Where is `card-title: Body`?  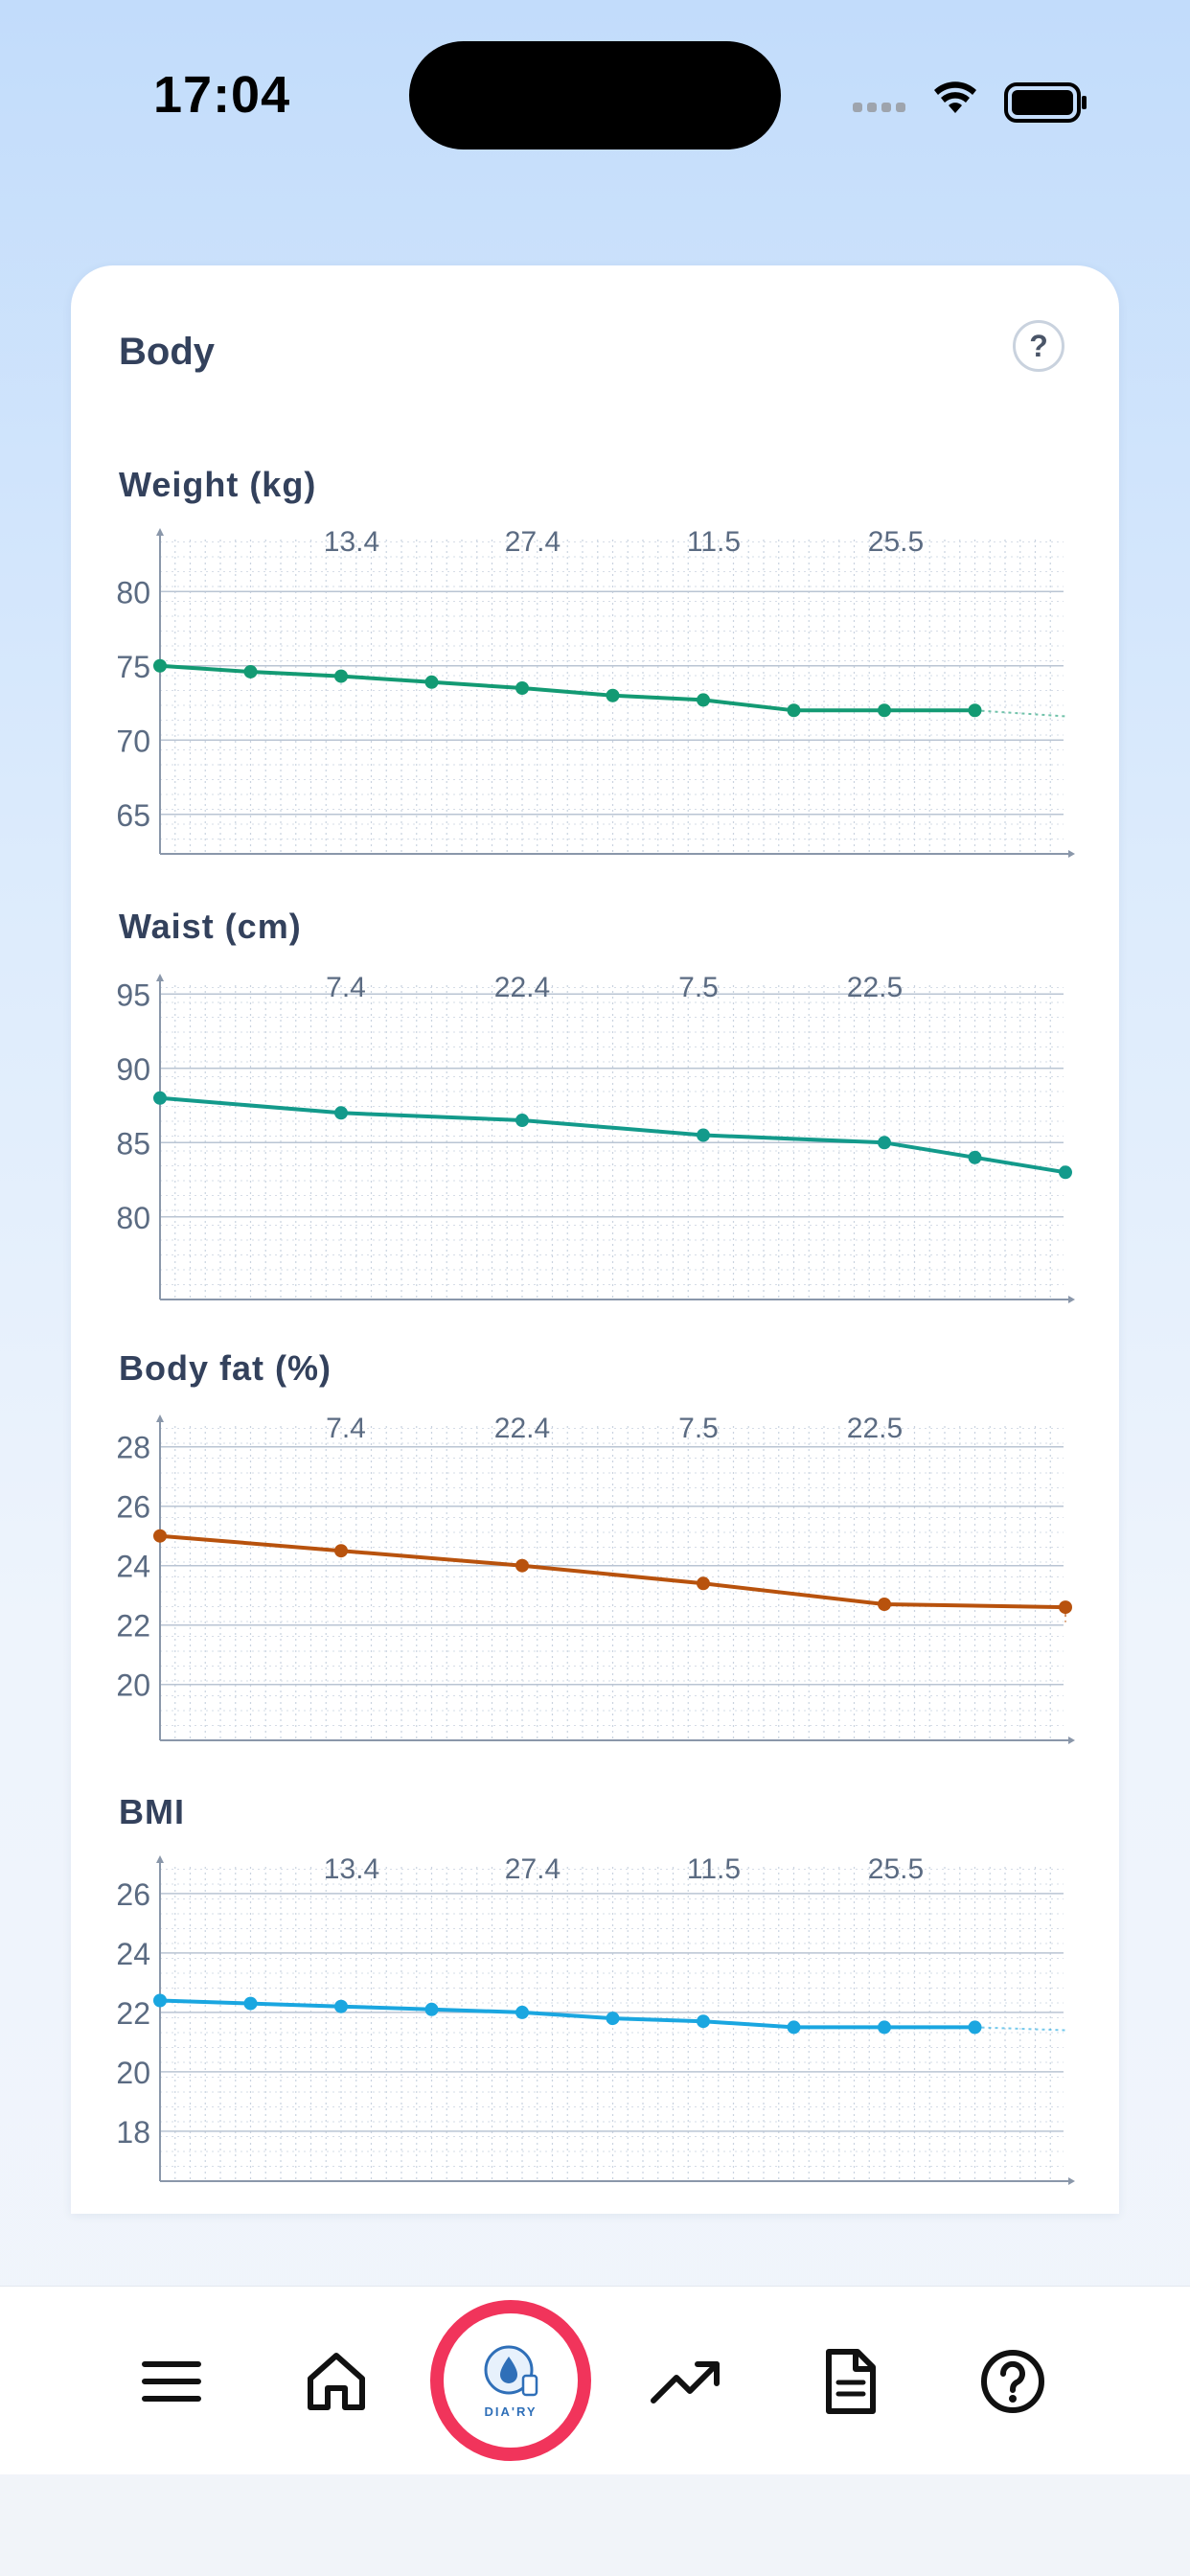
card-title: Body is located at coordinates (167, 352).